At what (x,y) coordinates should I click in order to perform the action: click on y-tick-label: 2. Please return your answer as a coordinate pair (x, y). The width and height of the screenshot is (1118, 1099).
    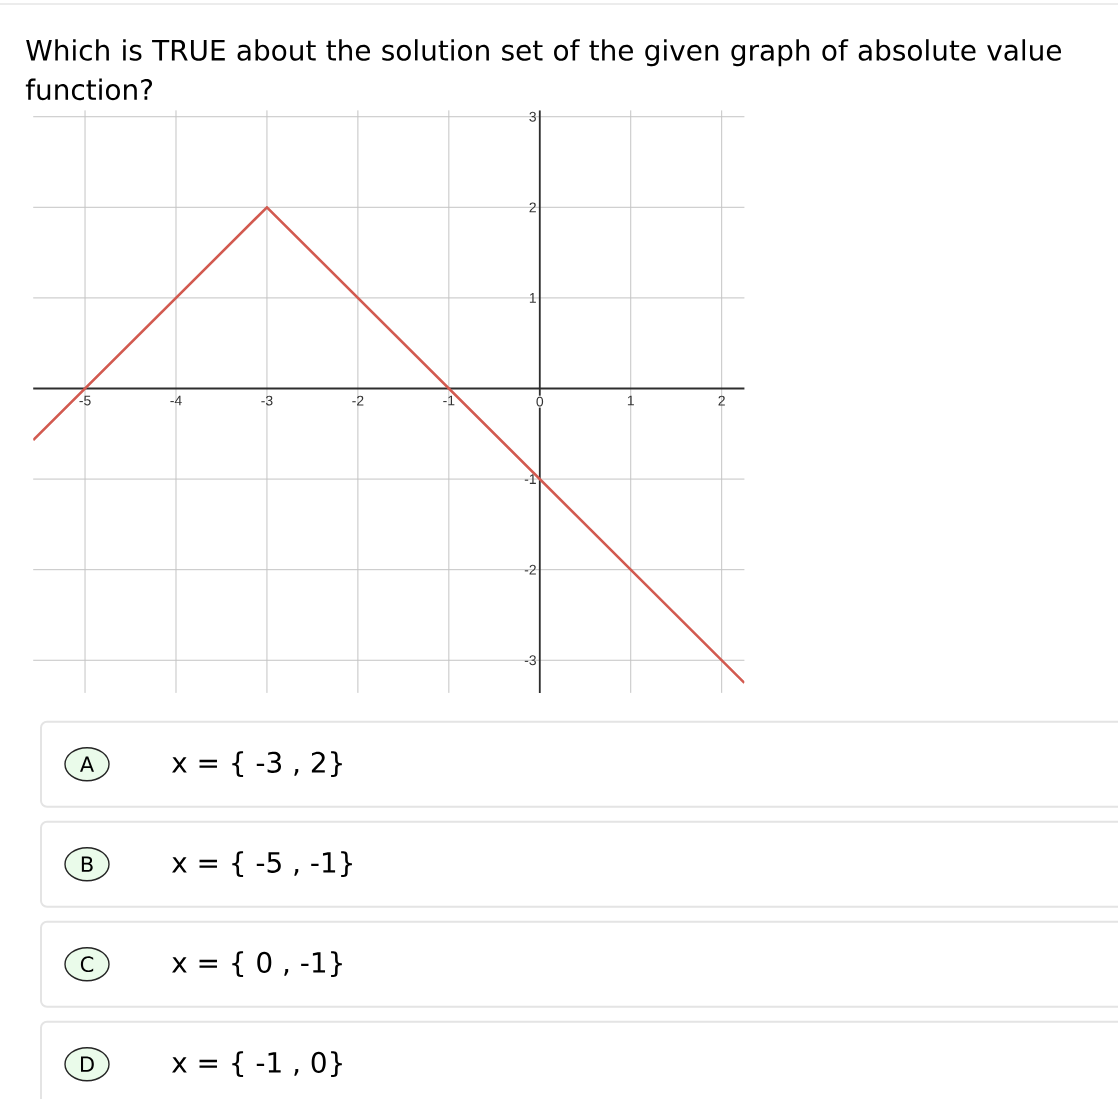
    Looking at the image, I should click on (532, 207).